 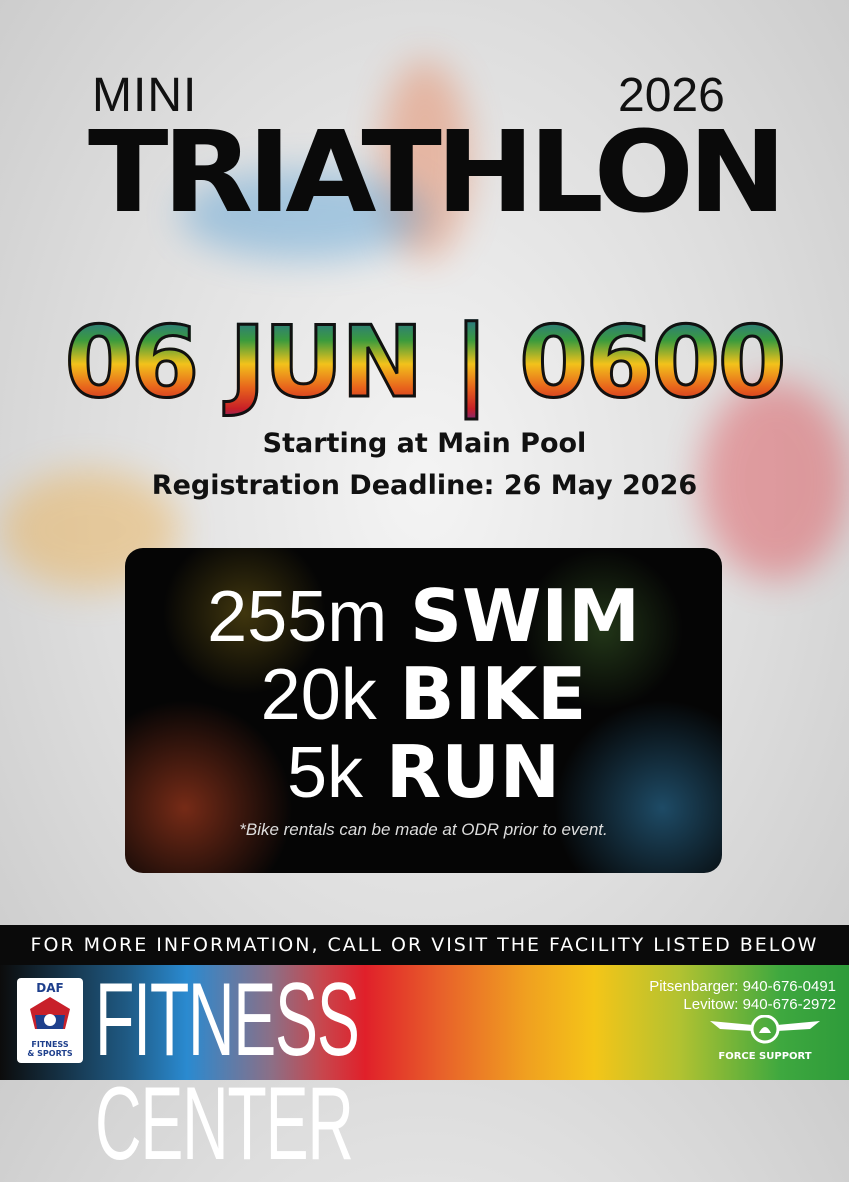 What do you see at coordinates (50, 1013) in the screenshot?
I see `eagle-icon` at bounding box center [50, 1013].